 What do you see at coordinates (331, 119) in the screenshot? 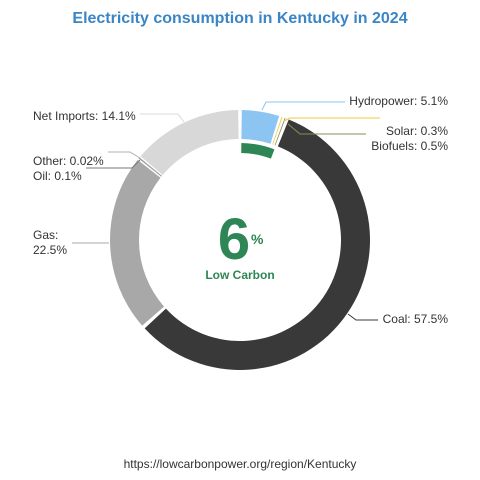
I see `leader-line-solar` at bounding box center [331, 119].